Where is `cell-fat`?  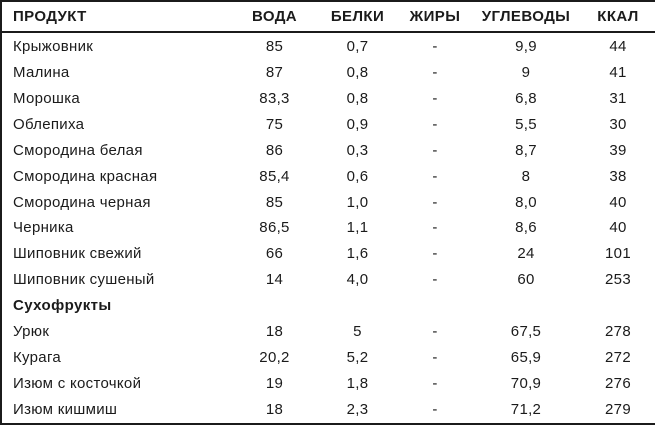
cell-fat is located at coordinates (435, 306).